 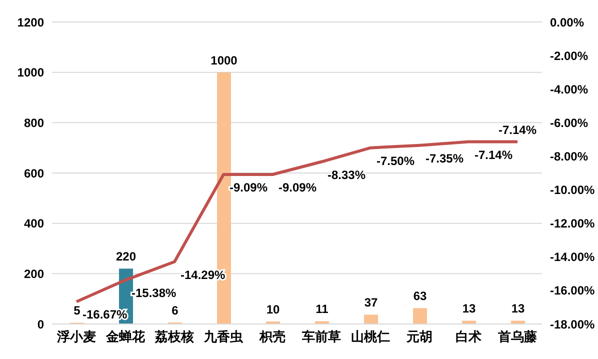 I want to click on y2-tick-label: -6.00%, so click(x=569, y=123).